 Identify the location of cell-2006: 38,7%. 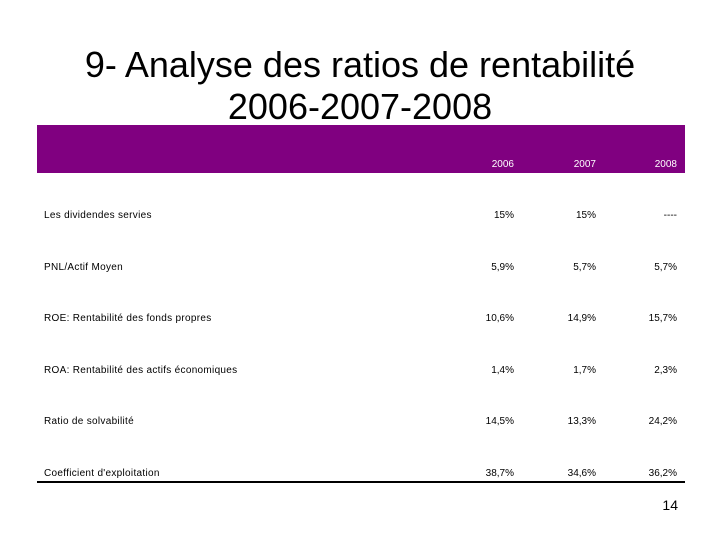
(499, 473).